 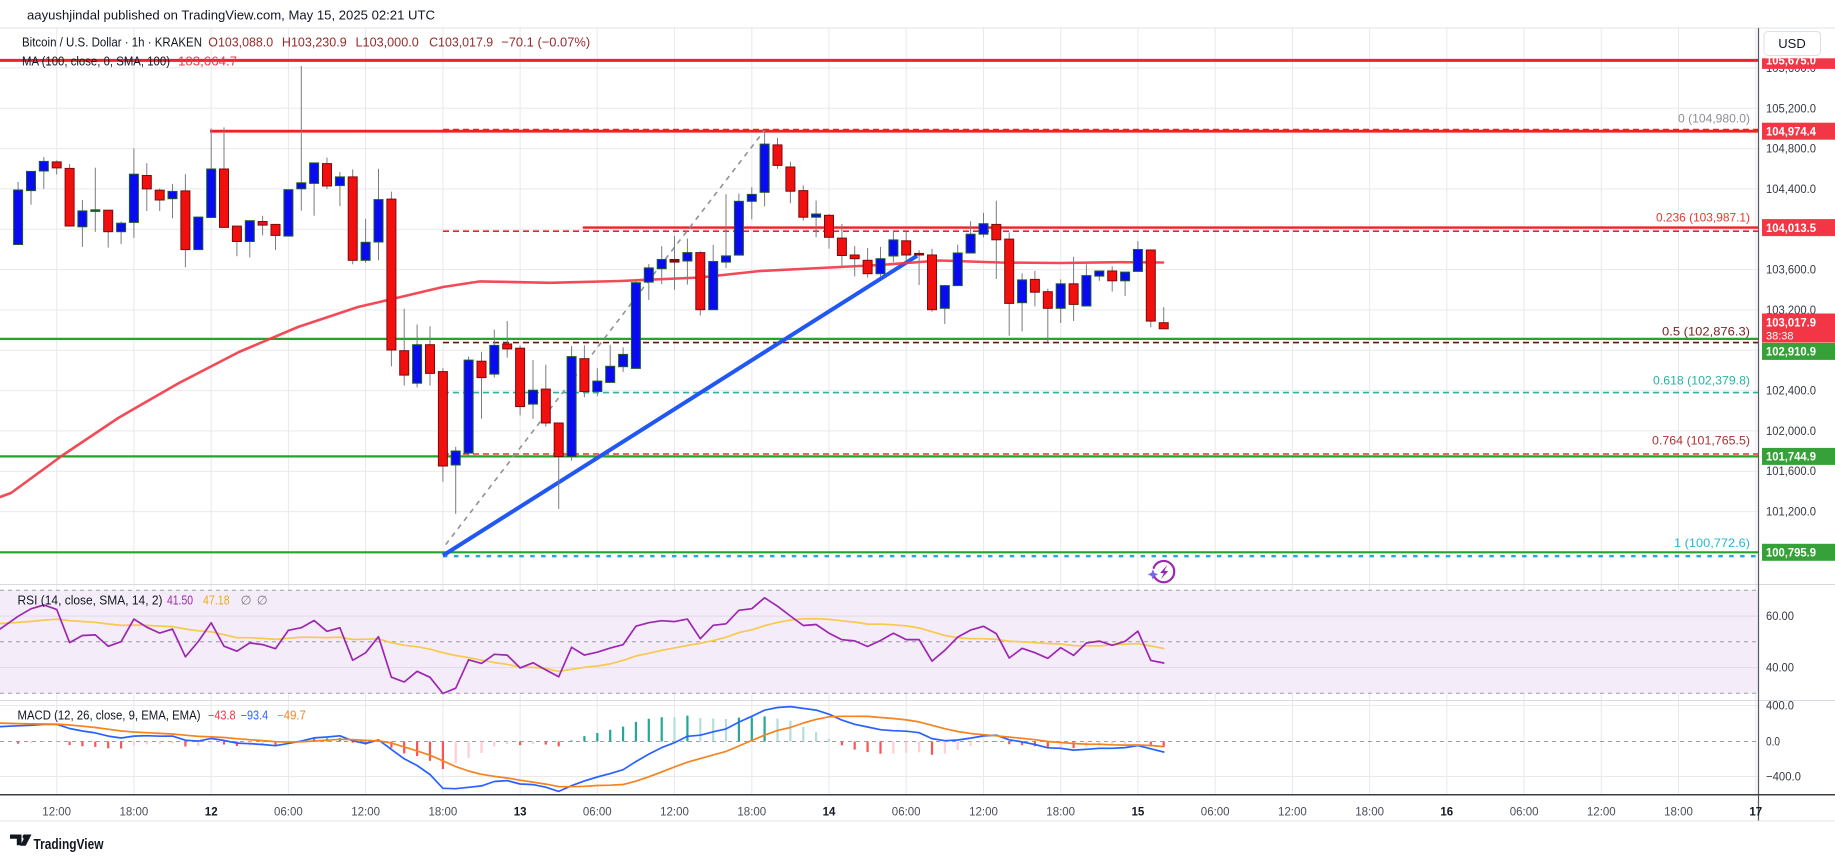 I want to click on svg-text: −43.8, so click(x=222, y=716).